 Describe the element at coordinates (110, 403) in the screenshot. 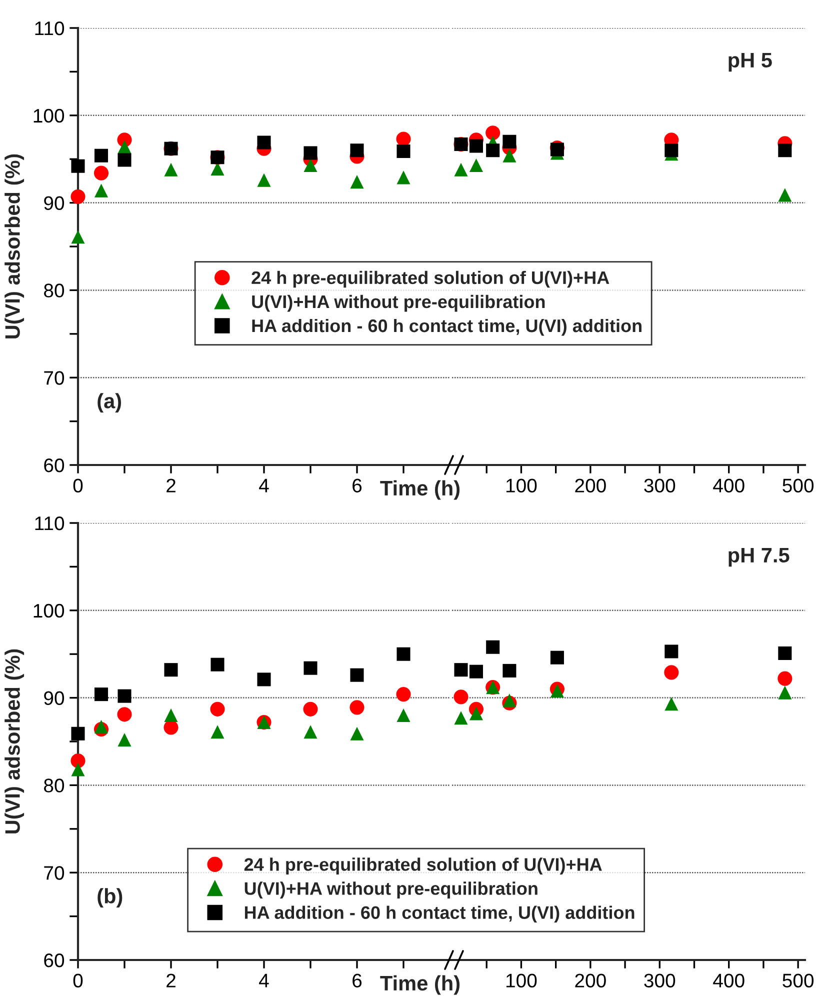

I see `annotation: (a)` at that location.